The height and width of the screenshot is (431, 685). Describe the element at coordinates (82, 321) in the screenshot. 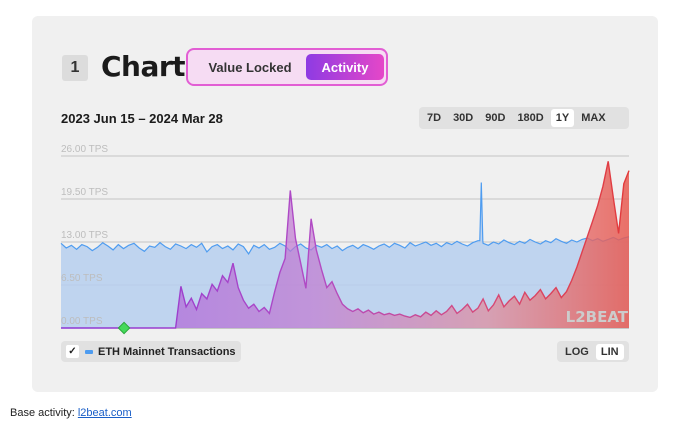

I see `y-tick-label: 0.00 TPS` at that location.